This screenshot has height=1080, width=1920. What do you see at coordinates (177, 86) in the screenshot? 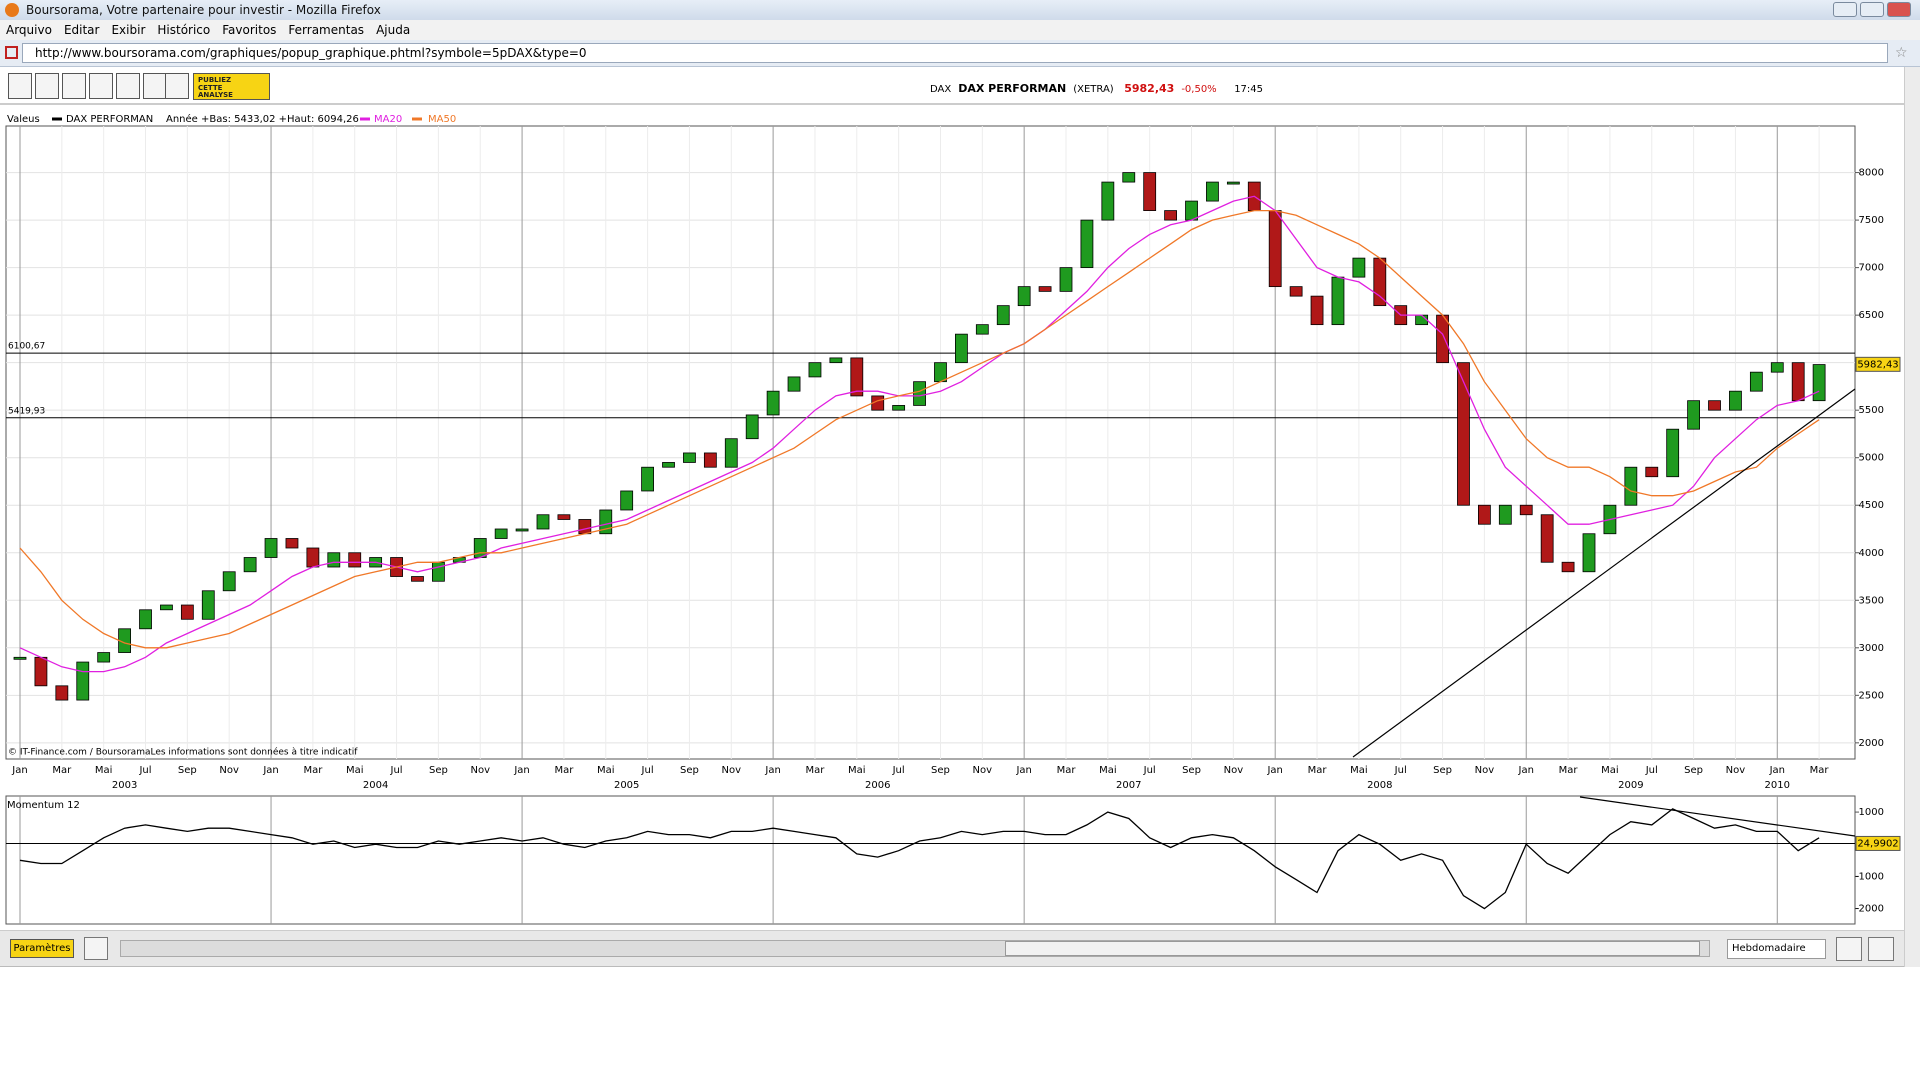
I see `delete-tool` at bounding box center [177, 86].